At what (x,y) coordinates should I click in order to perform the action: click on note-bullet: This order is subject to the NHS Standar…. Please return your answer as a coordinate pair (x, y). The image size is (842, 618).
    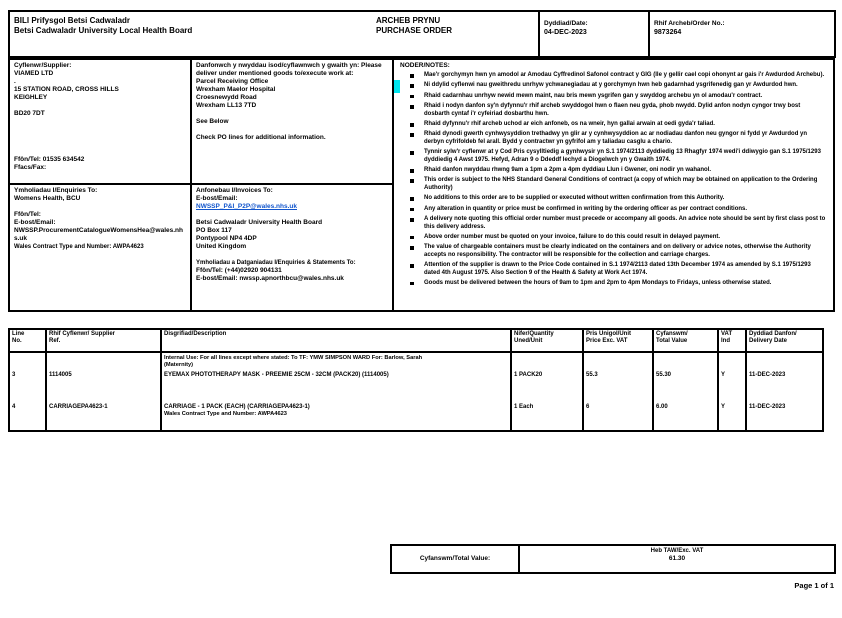
    Looking at the image, I should click on (613, 184).